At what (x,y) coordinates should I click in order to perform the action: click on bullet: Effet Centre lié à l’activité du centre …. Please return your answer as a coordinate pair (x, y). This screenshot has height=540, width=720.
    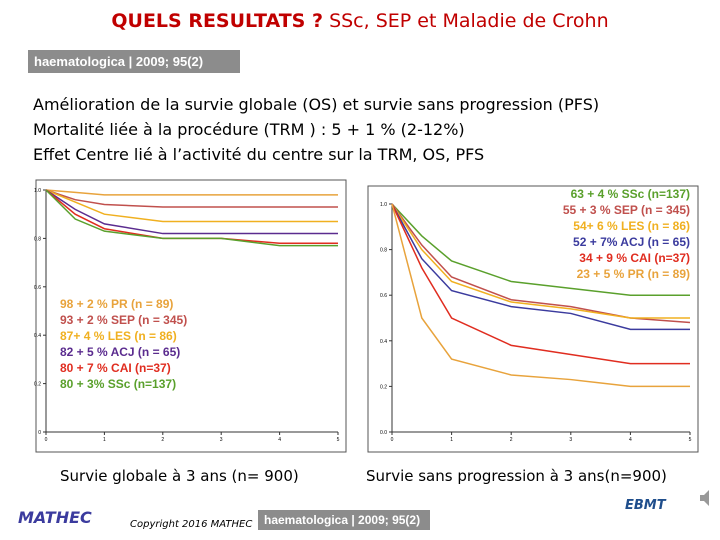
    Looking at the image, I should click on (259, 154).